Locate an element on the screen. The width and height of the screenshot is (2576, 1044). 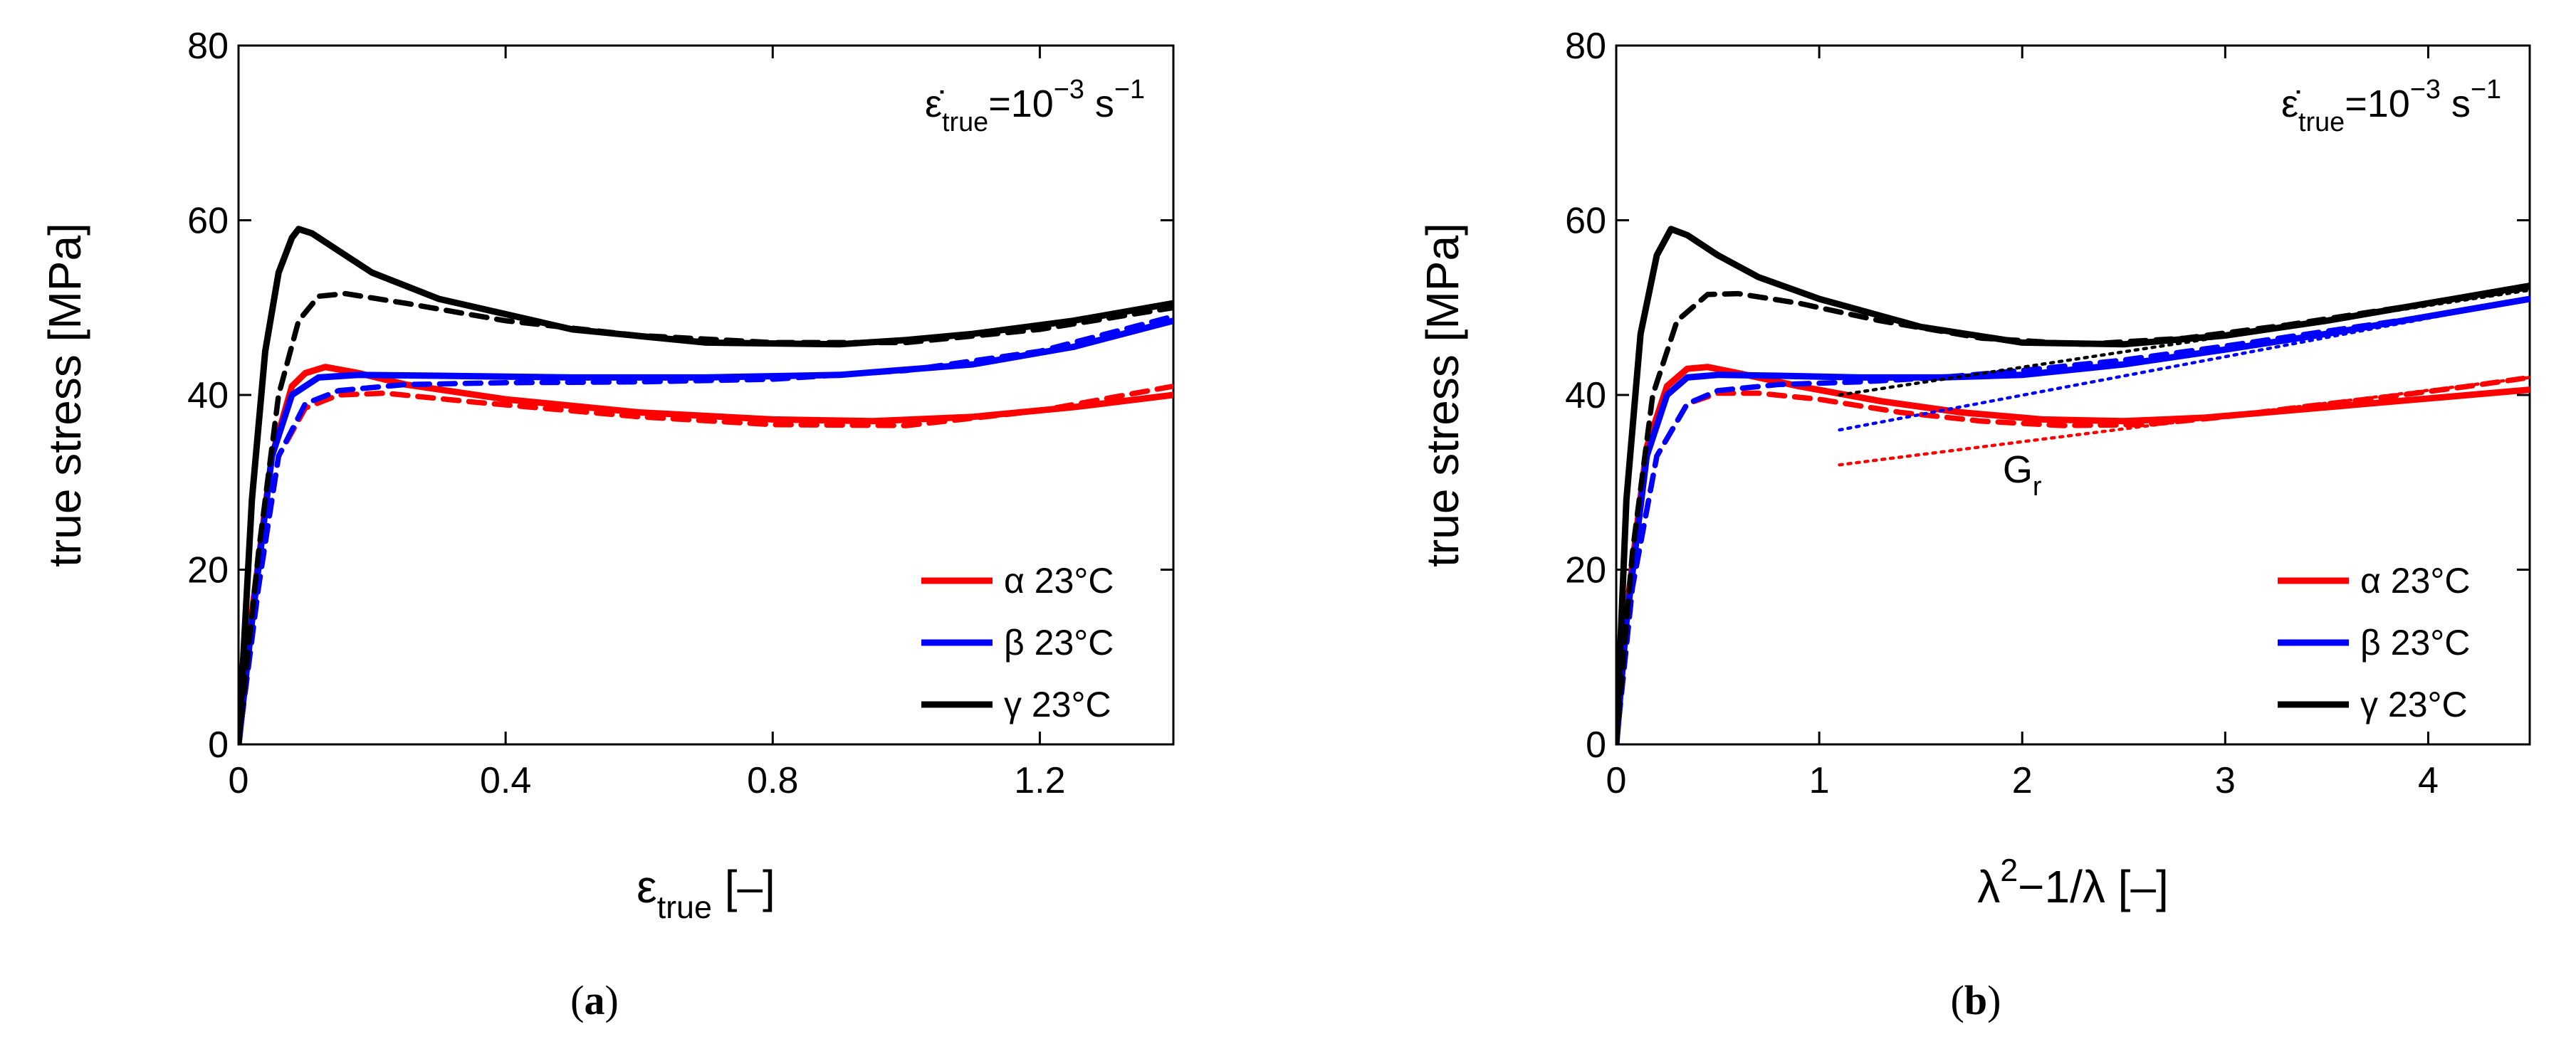
panel-caption: (a) is located at coordinates (594, 1000).